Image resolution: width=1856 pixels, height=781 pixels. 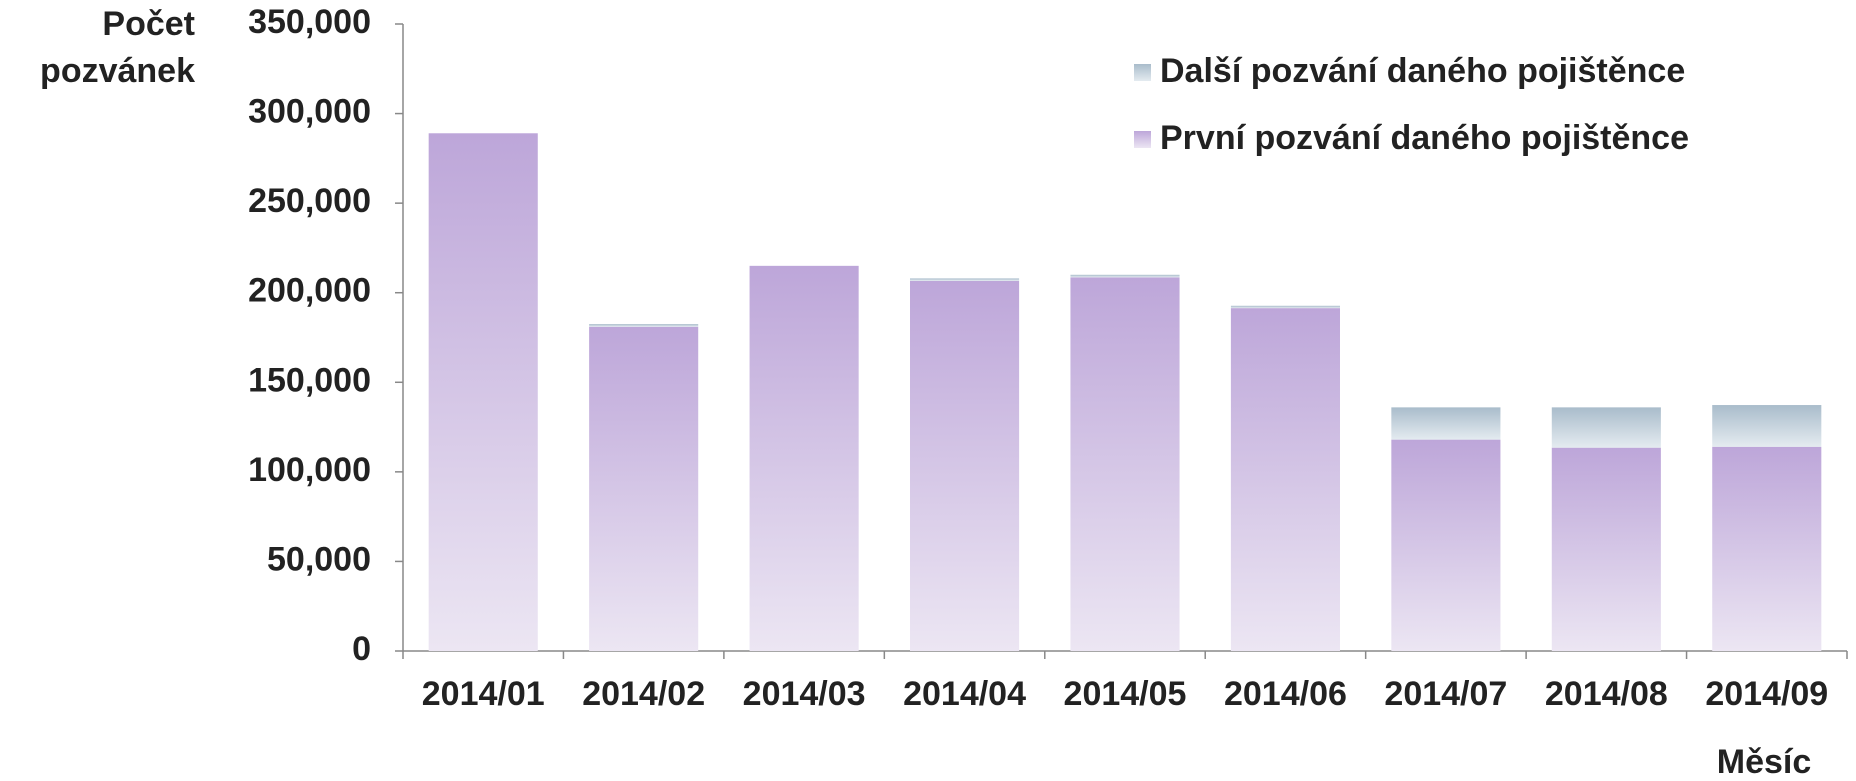 I want to click on x-tick-label: 2014/07, so click(x=1445, y=694).